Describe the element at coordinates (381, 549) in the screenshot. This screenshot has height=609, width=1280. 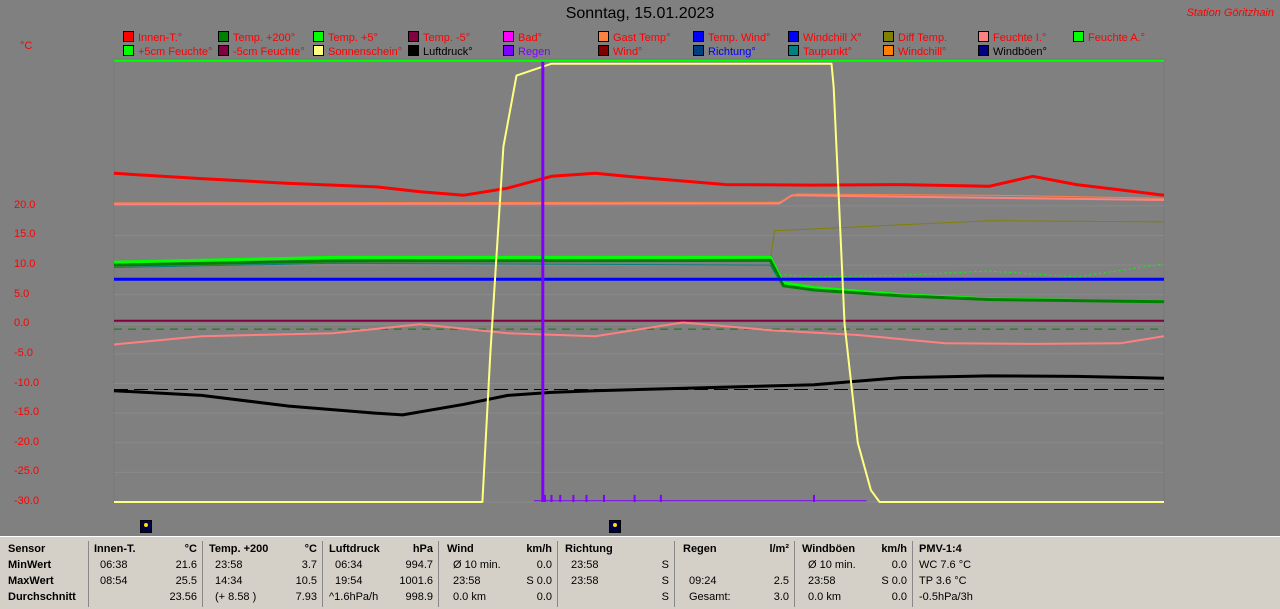
I see `stats-header: Luftdruck hPa` at that location.